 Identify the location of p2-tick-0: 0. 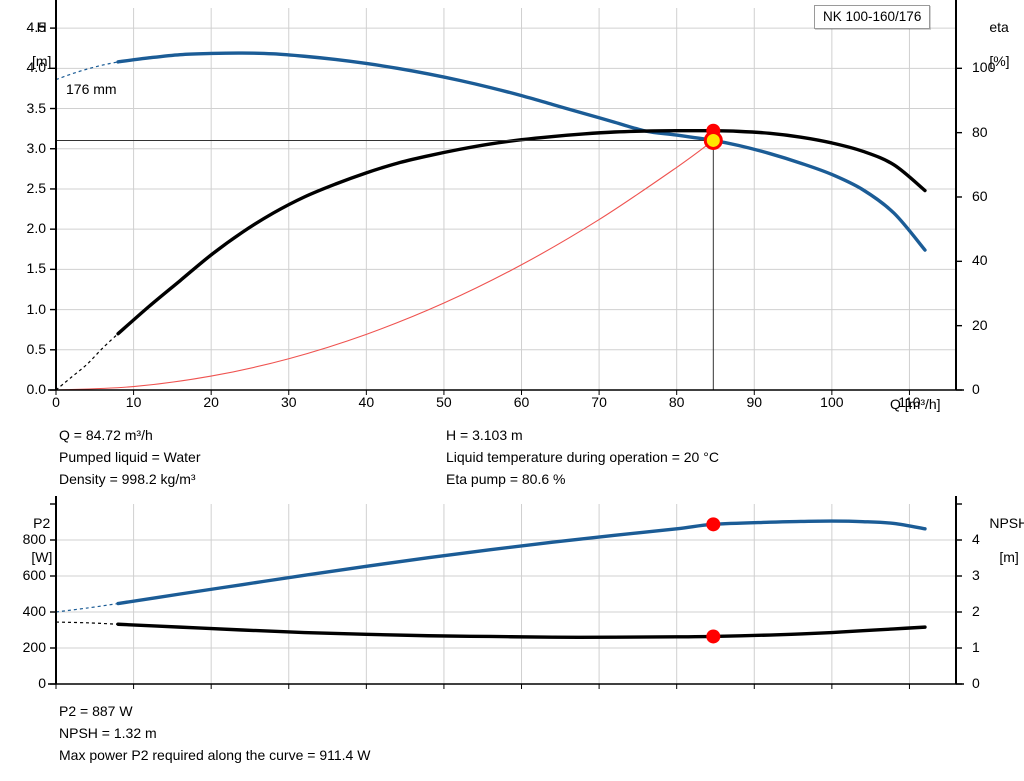
(42, 683).